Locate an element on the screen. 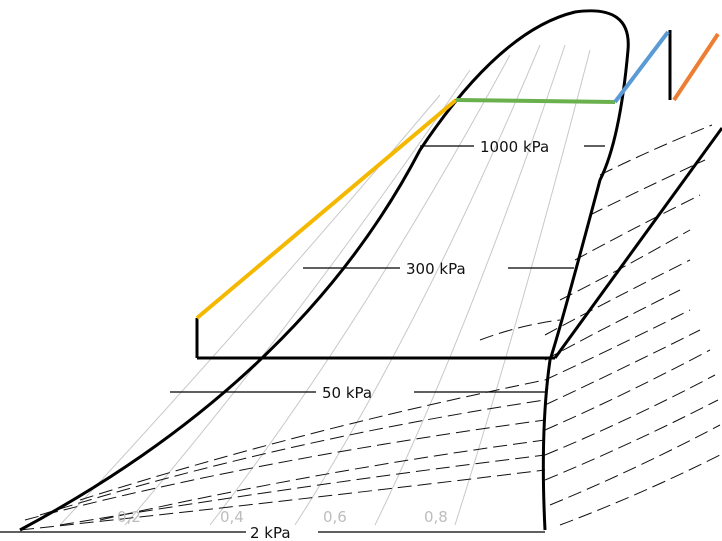  quality-label-0-2: 0,2 is located at coordinates (129, 517).